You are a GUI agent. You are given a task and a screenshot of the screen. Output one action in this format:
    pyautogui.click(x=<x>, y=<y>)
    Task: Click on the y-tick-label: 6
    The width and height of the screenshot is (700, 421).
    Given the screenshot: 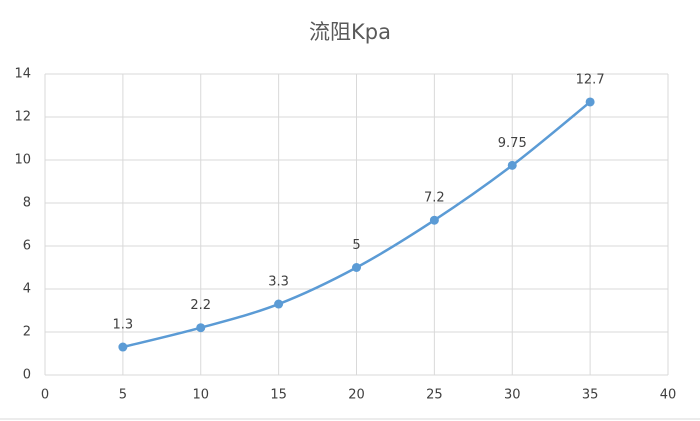 What is the action you would take?
    pyautogui.click(x=27, y=246)
    